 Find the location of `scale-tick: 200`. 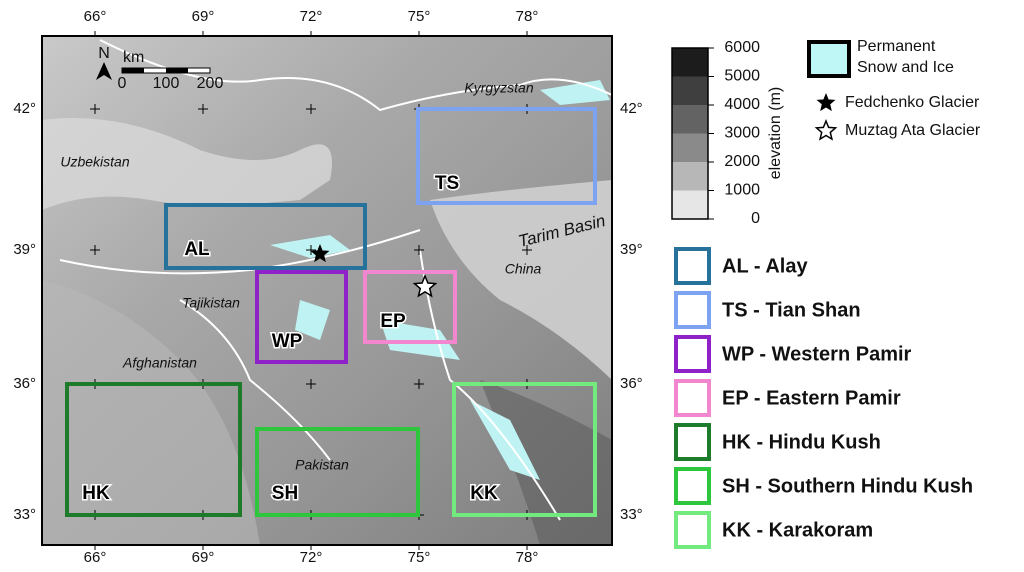

scale-tick: 200 is located at coordinates (210, 83).